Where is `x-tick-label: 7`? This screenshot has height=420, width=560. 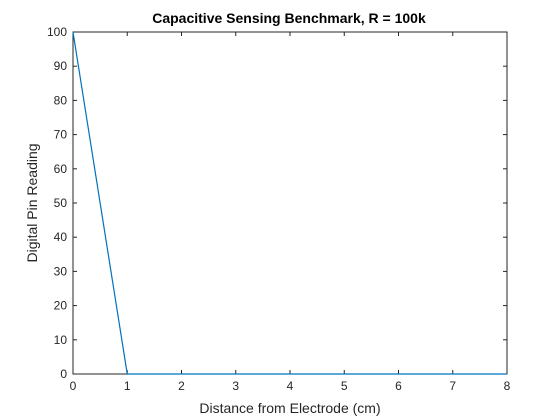
x-tick-label: 7 is located at coordinates (452, 386).